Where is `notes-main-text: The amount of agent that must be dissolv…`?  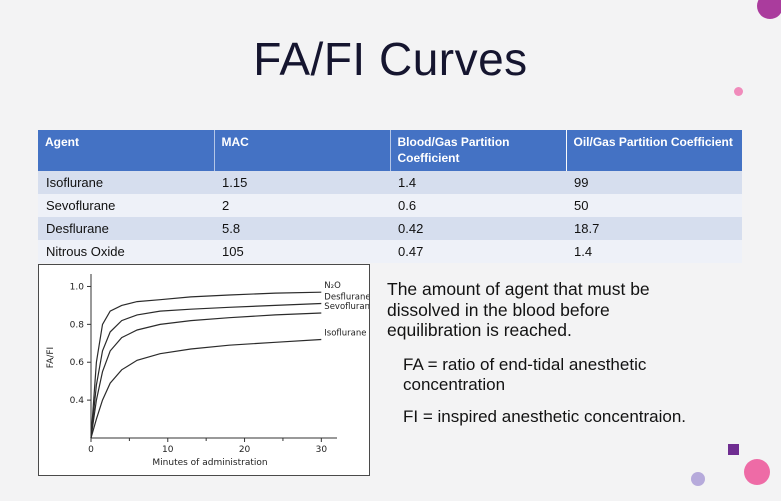 notes-main-text: The amount of agent that must be dissolv… is located at coordinates (518, 310).